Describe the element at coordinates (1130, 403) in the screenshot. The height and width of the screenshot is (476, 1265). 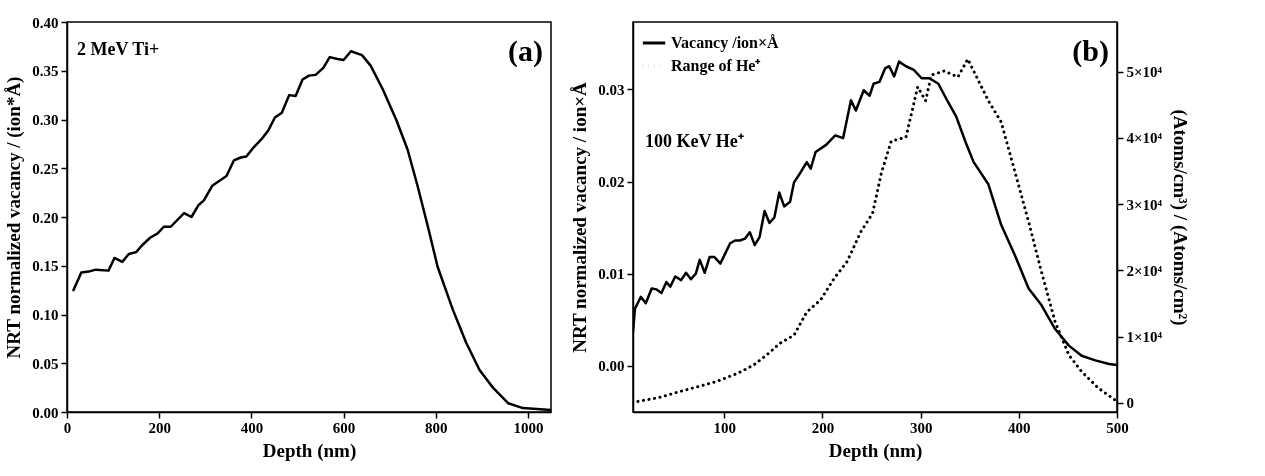
I see `y2-tick-label: 0` at that location.